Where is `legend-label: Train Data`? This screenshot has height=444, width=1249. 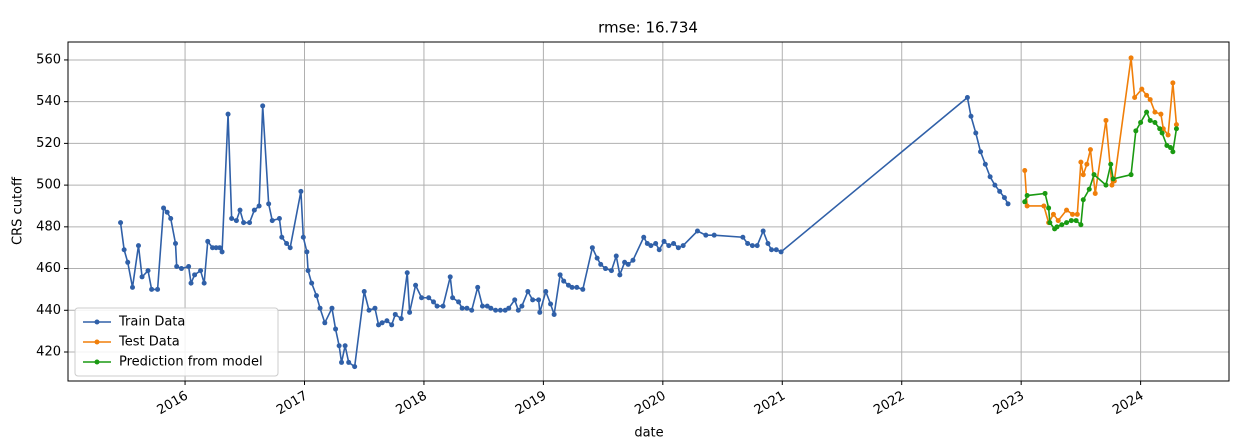
legend-label: Train Data is located at coordinates (151, 322).